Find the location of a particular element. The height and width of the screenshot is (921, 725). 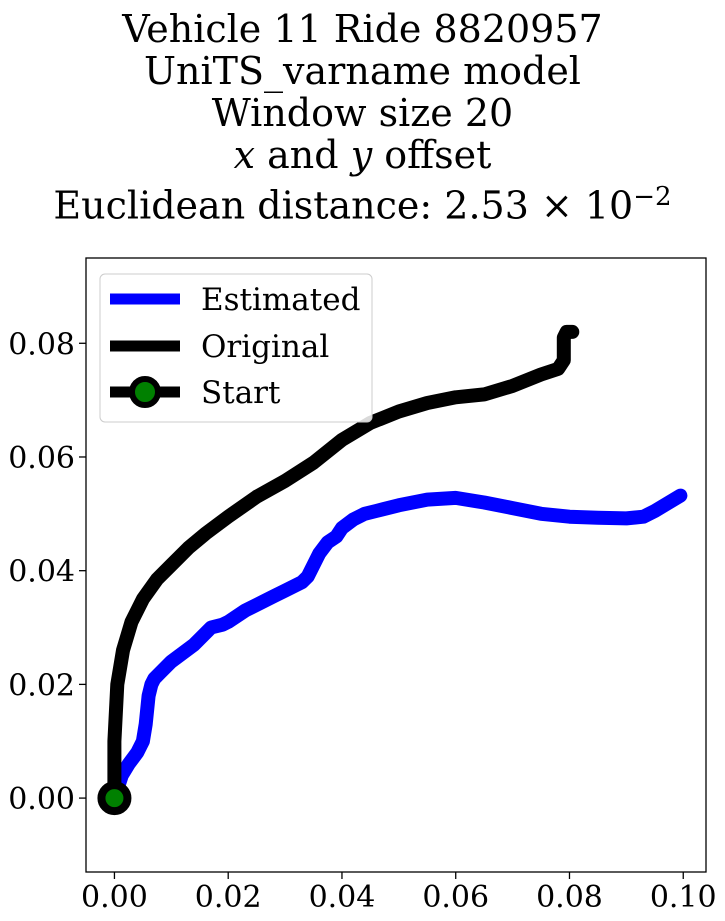

x-tick-label: 0.02 is located at coordinates (228, 897).